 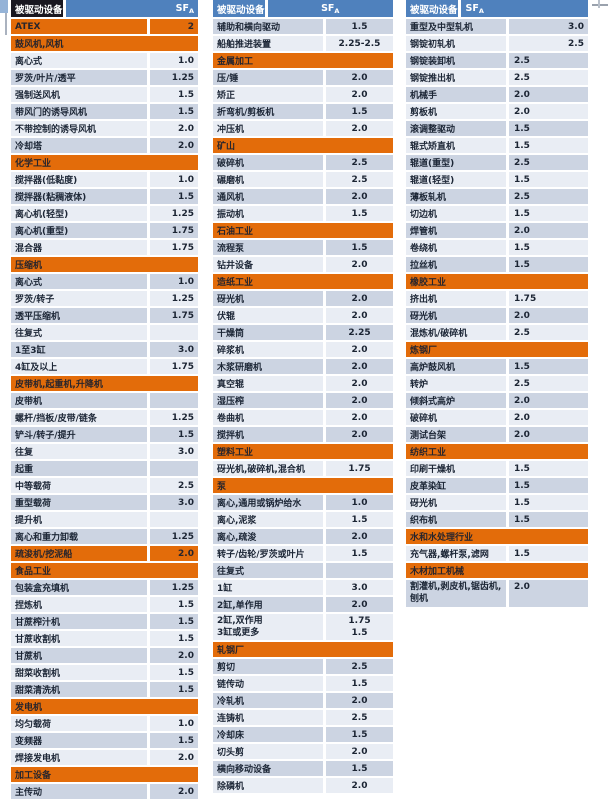 What do you see at coordinates (104, 723) in the screenshot?
I see `table-row: 均匀载荷 1.0` at bounding box center [104, 723].